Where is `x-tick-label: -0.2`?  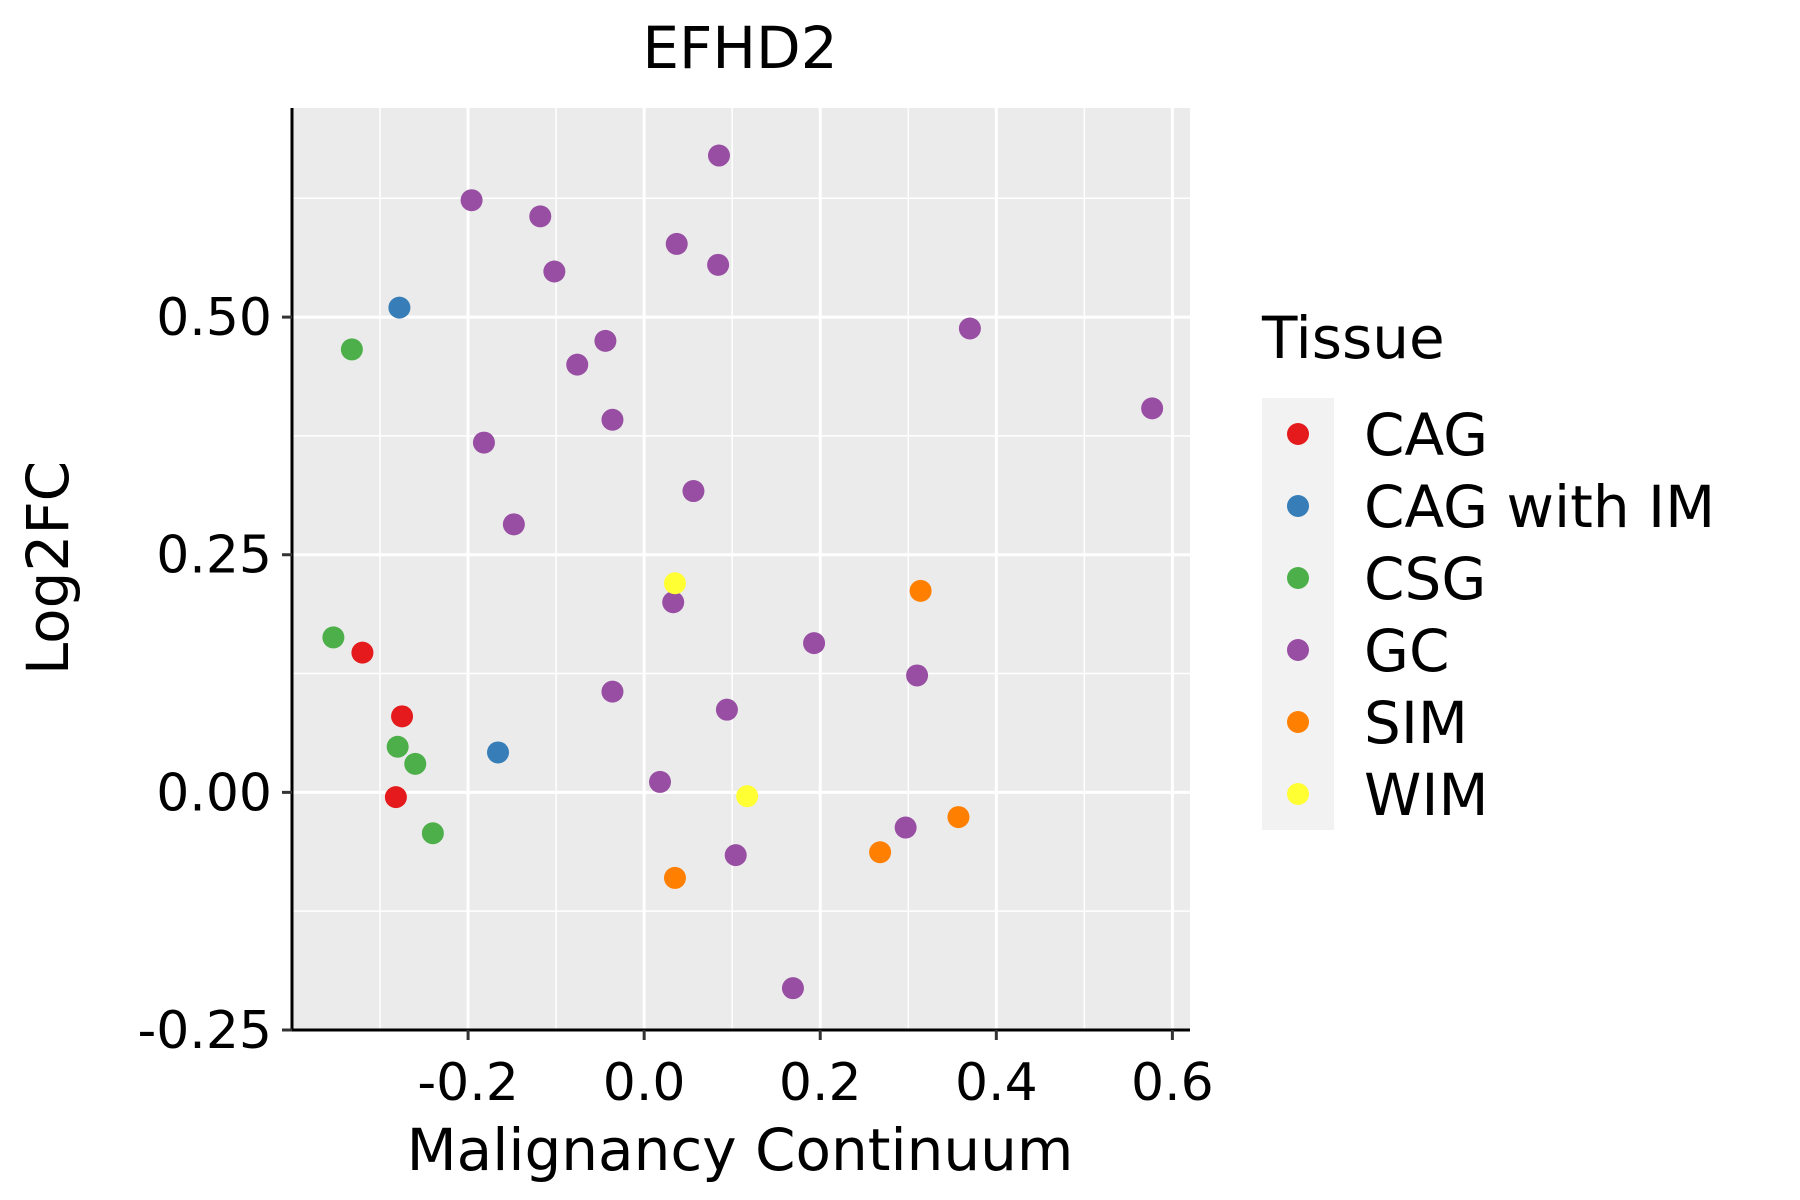 x-tick-label: -0.2 is located at coordinates (467, 1083).